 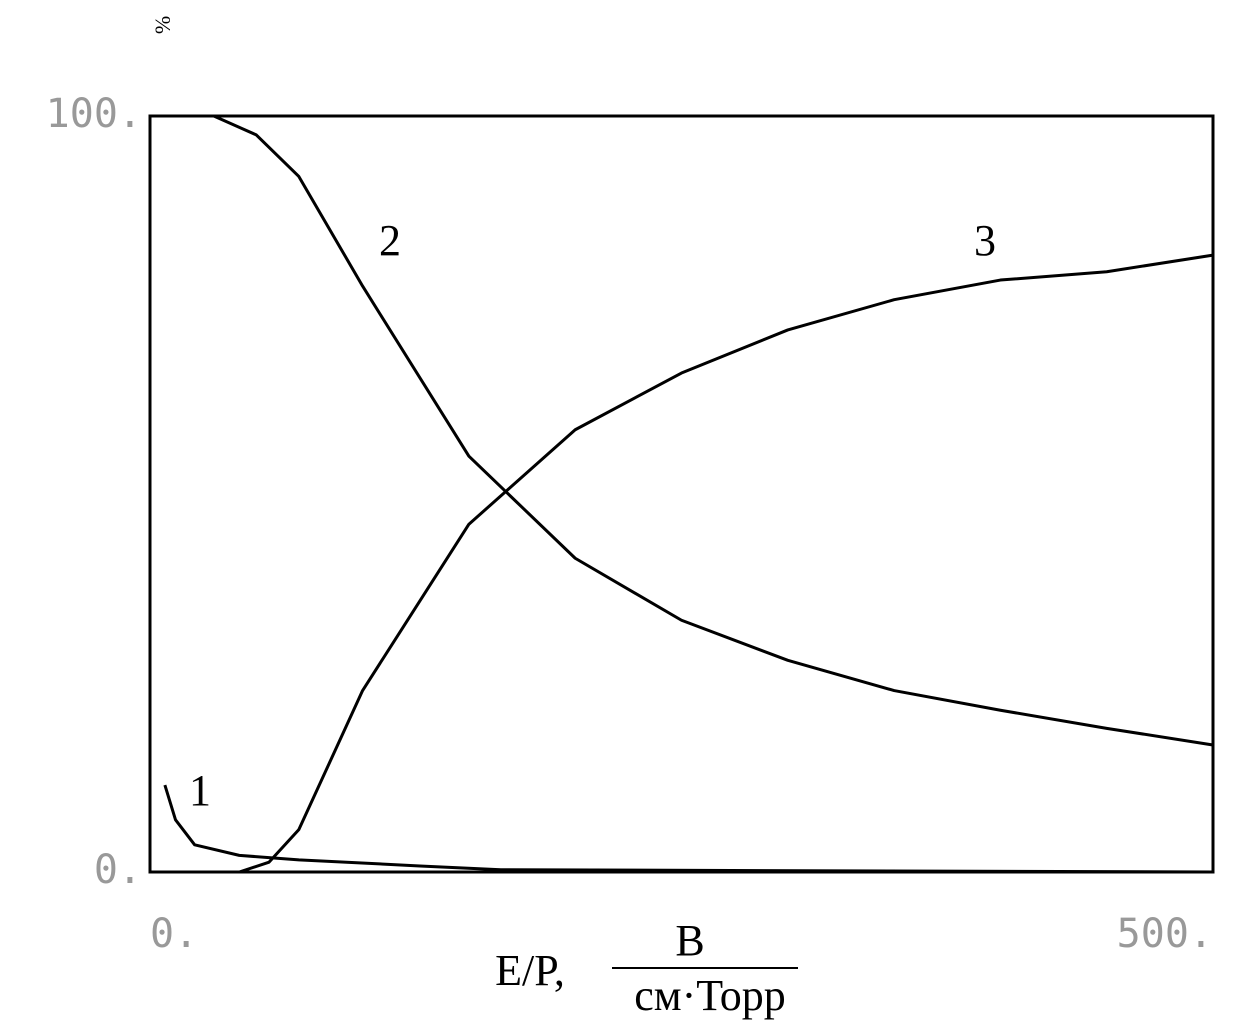 What do you see at coordinates (1165, 934) in the screenshot?
I see `x-tick-label: 500.` at bounding box center [1165, 934].